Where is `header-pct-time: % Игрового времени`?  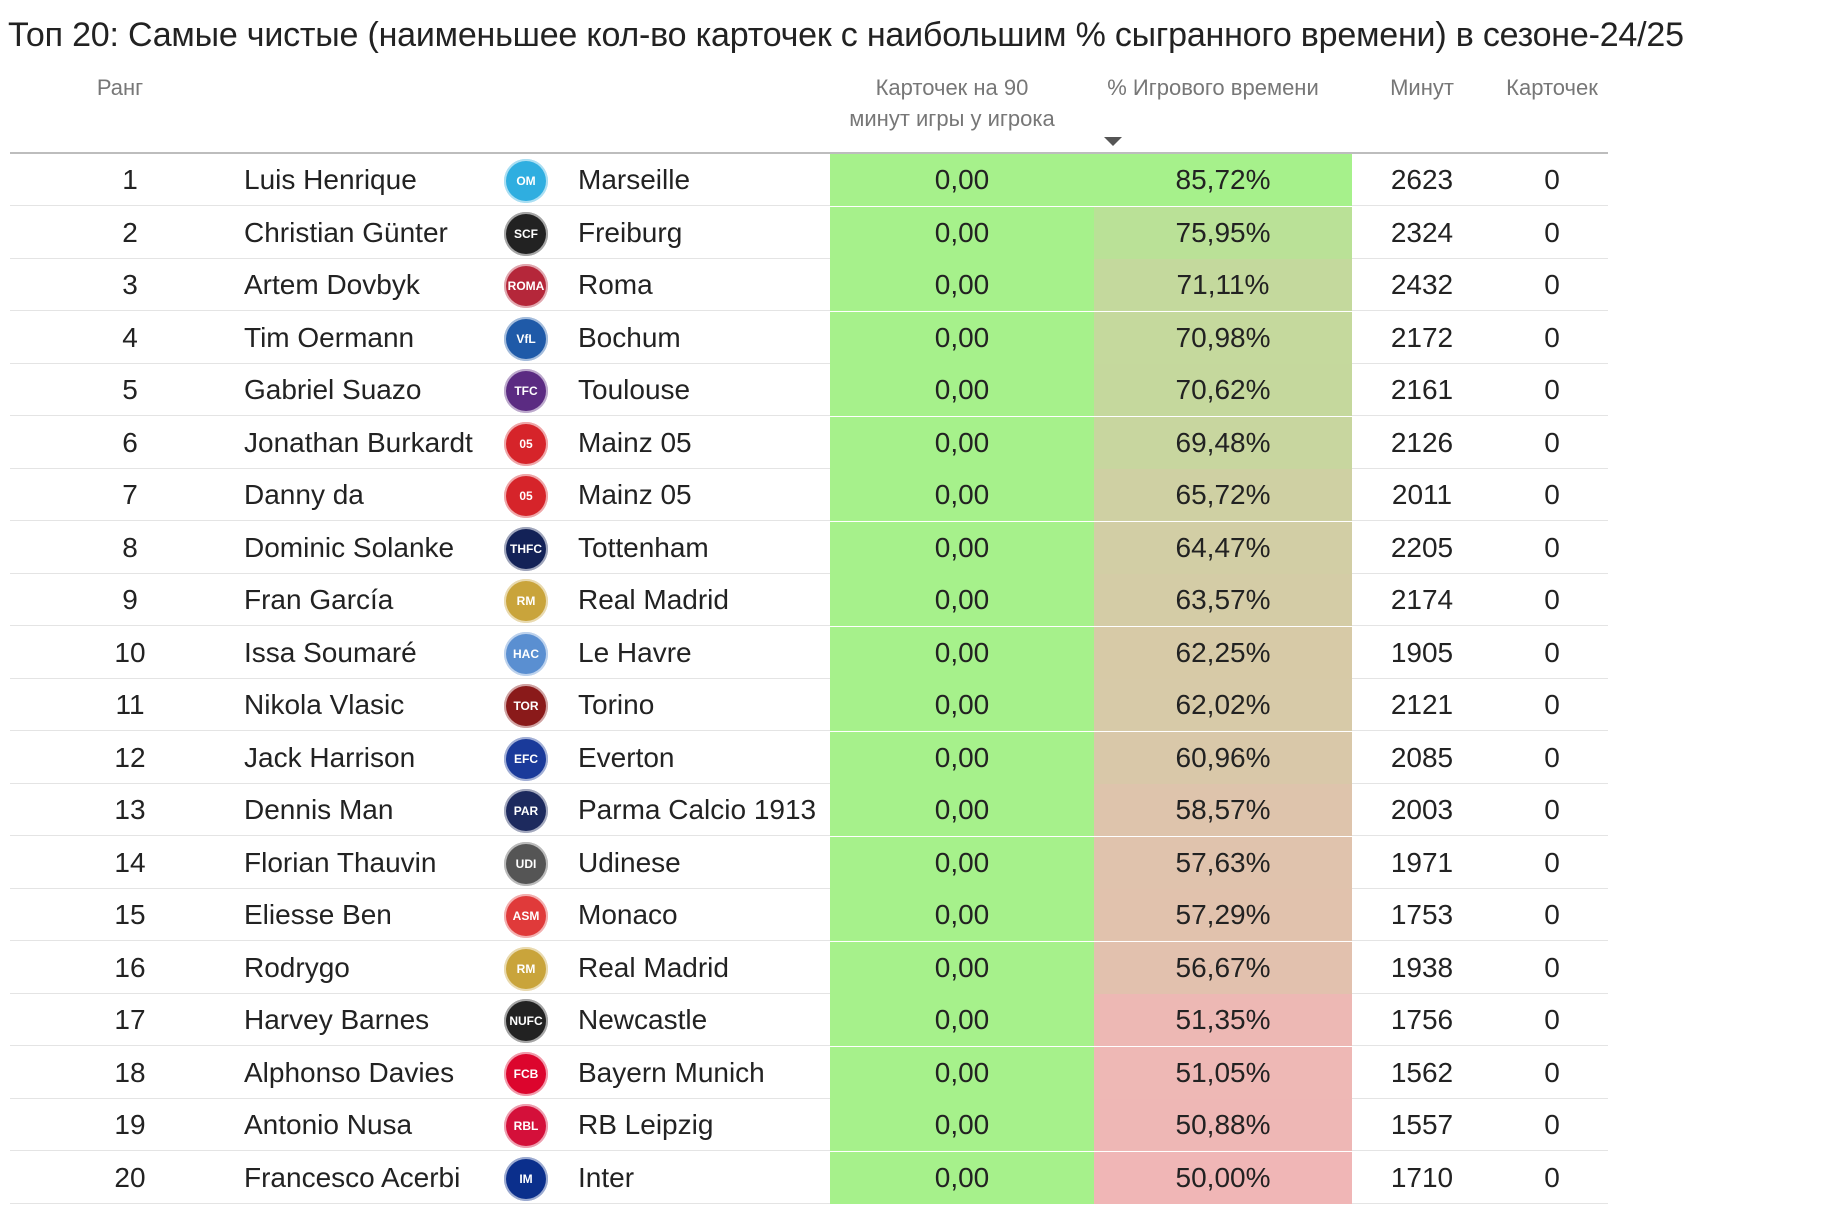 header-pct-time: % Игрового времени is located at coordinates (1213, 87).